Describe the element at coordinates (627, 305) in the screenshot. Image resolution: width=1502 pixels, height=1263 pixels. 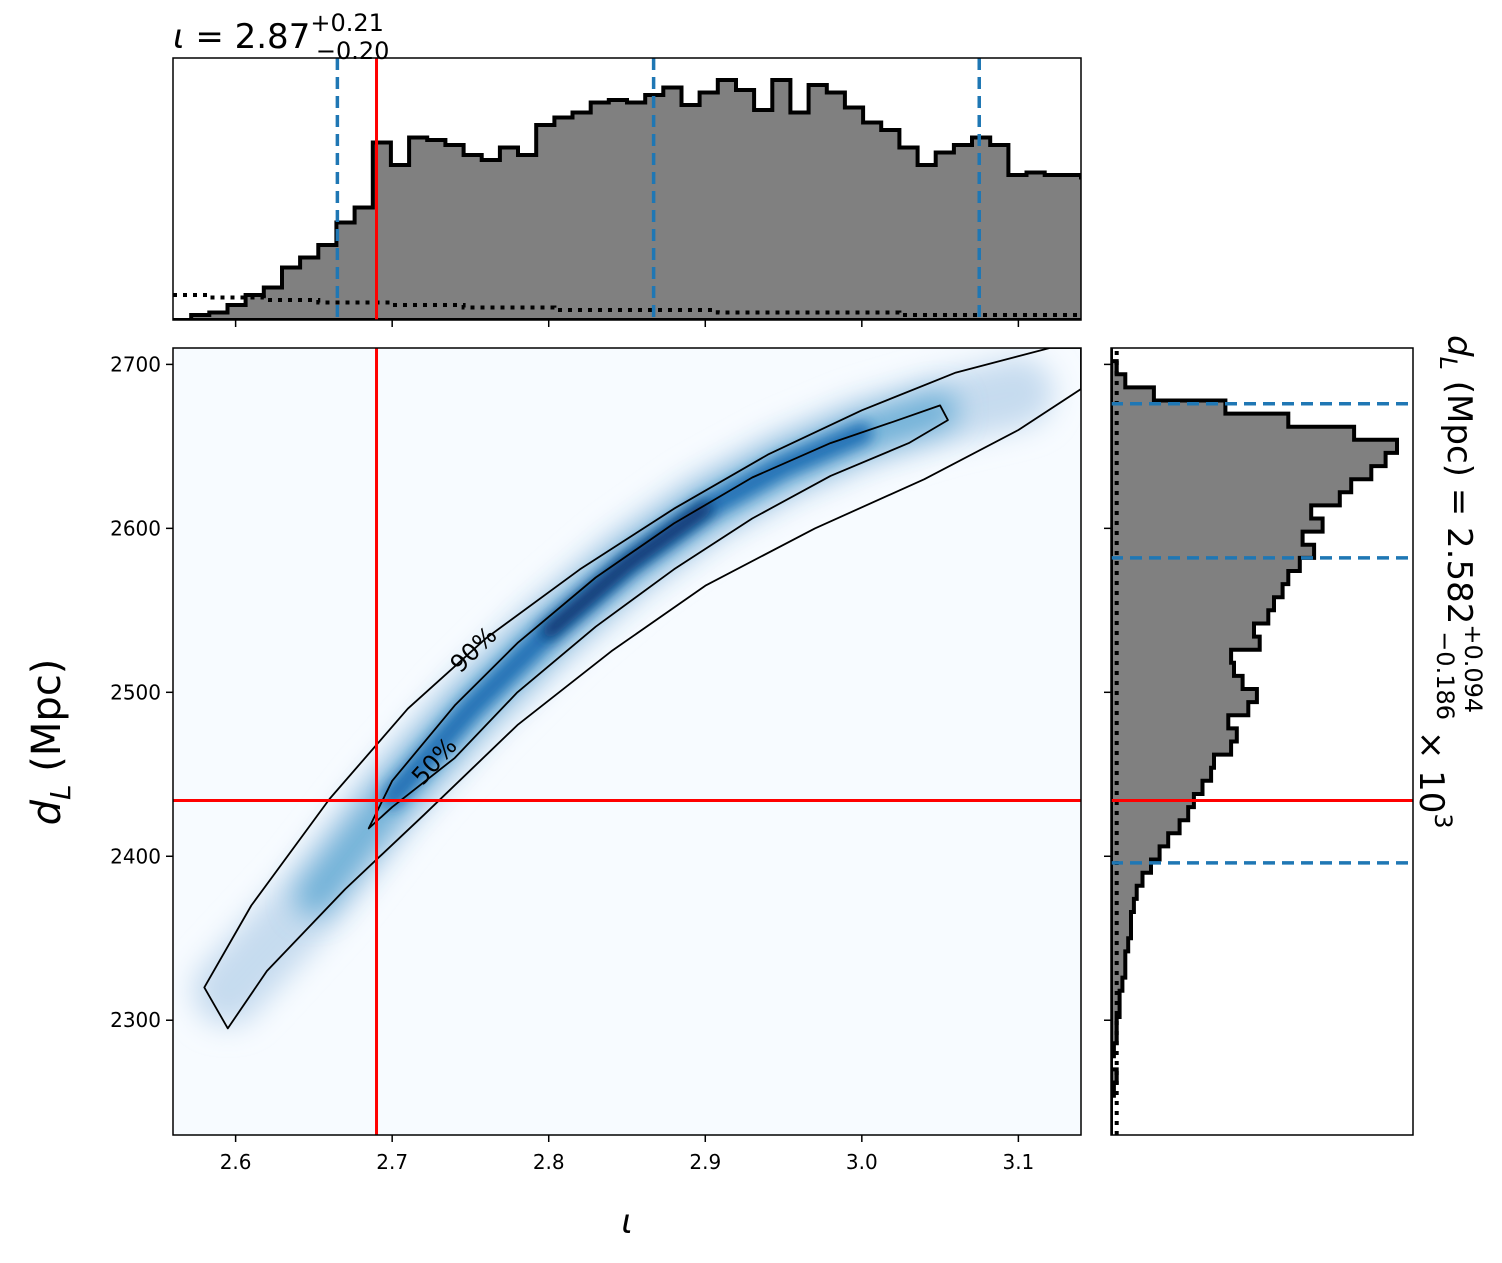
I see `iota-prior` at that location.